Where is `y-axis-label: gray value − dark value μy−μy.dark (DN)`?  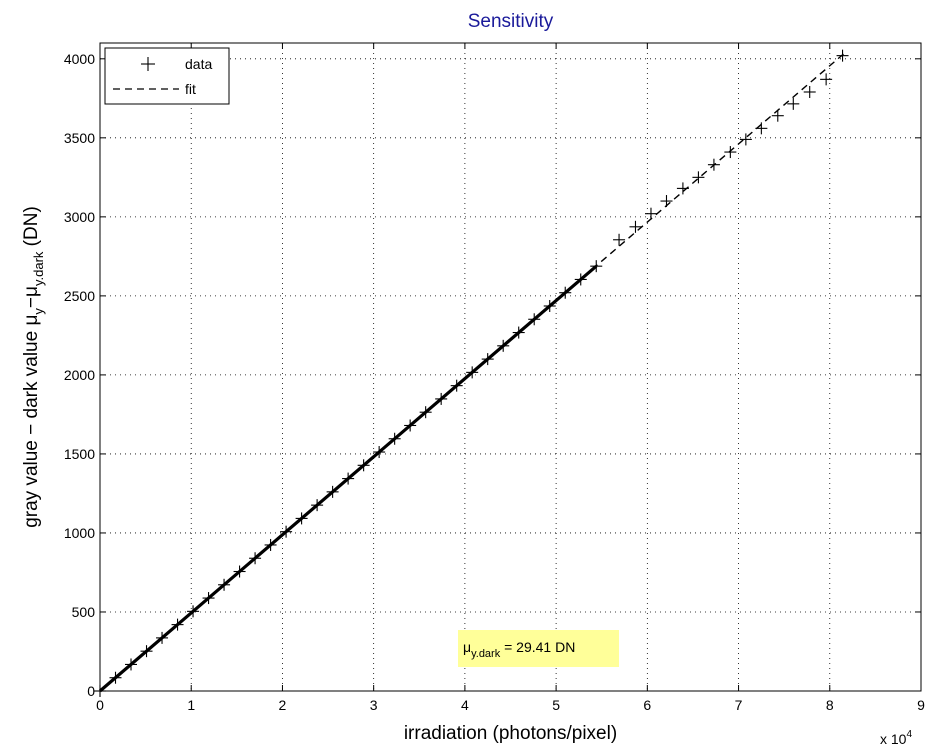
y-axis-label: gray value − dark value μy−μy.dark (DN) is located at coordinates (33, 367).